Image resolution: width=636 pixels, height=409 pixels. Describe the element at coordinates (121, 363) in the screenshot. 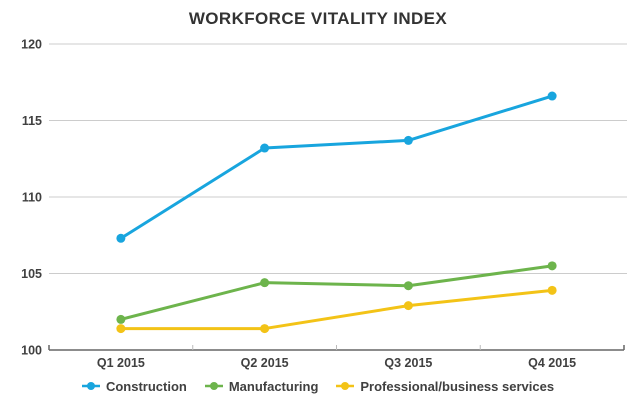

I see `x-tick-label-q1-2015: Q1 2015` at that location.